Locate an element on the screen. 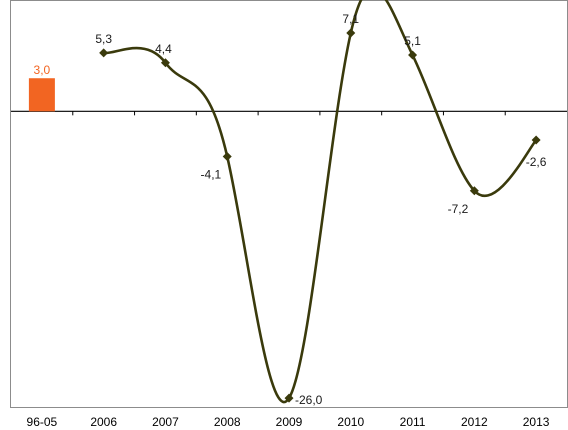  point-2006 is located at coordinates (104, 53).